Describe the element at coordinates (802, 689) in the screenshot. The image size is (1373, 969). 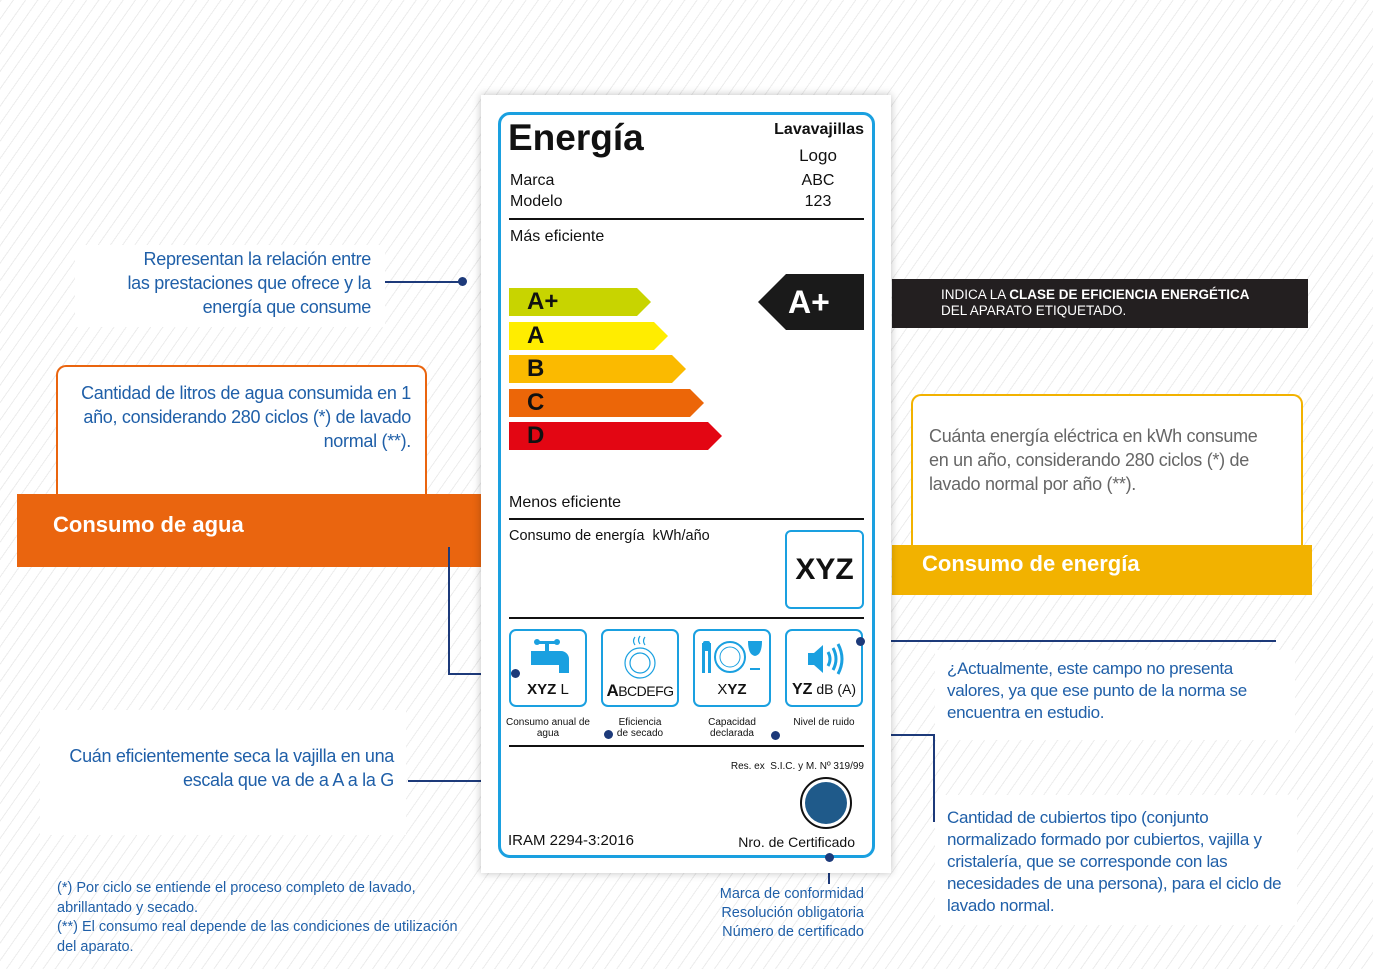
I see `noise-value-bold: YZ` at that location.